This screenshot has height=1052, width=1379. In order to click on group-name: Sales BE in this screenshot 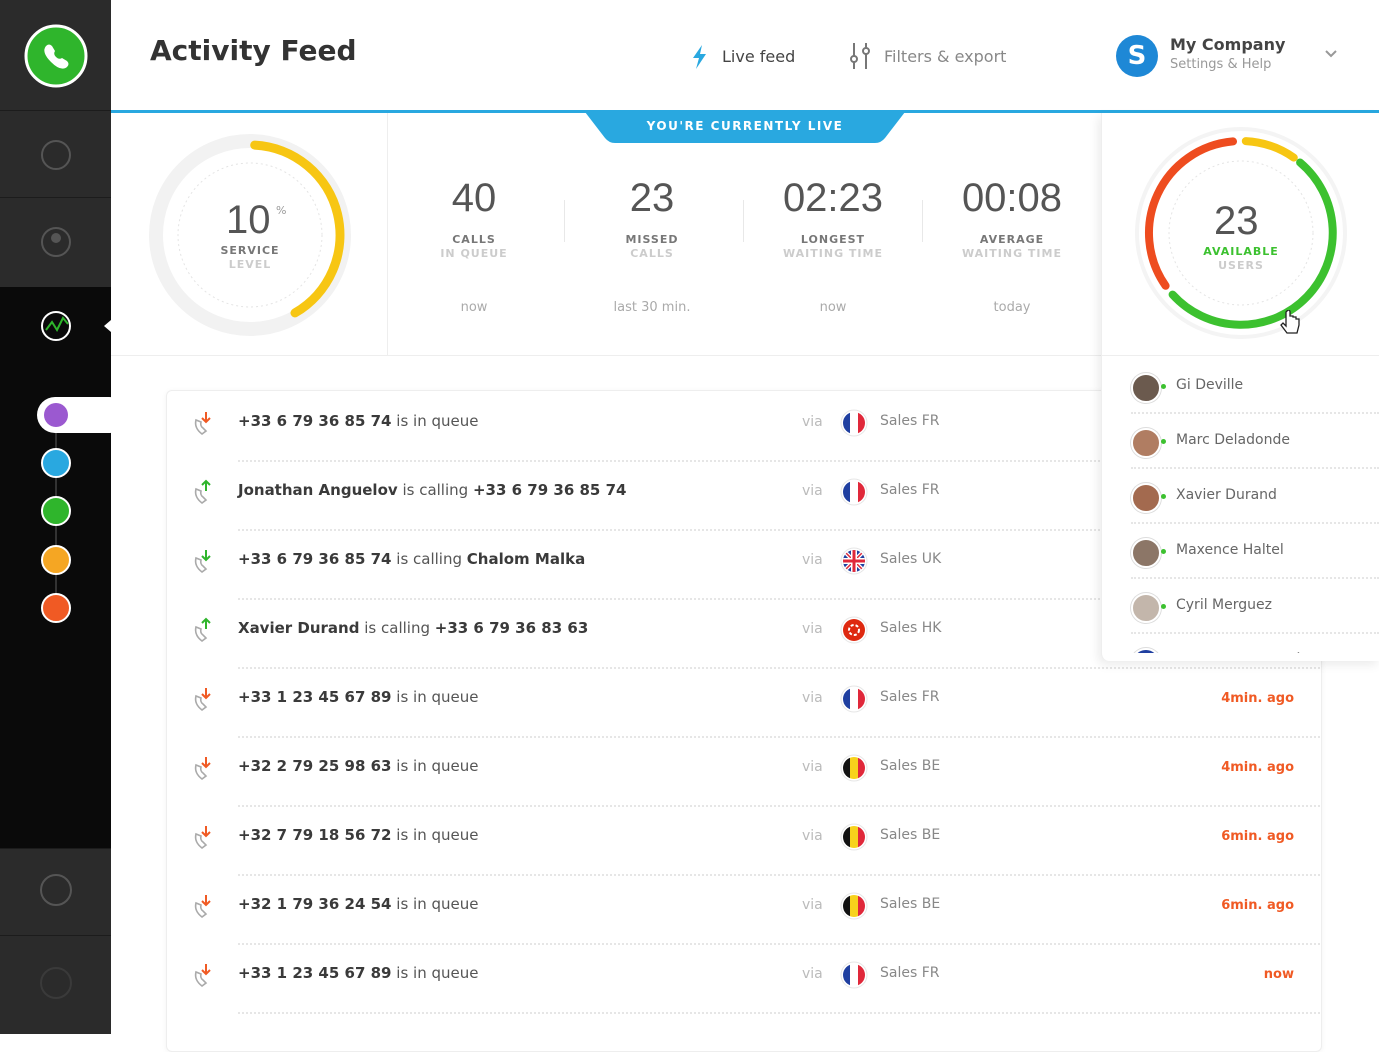, I will do `click(910, 904)`.